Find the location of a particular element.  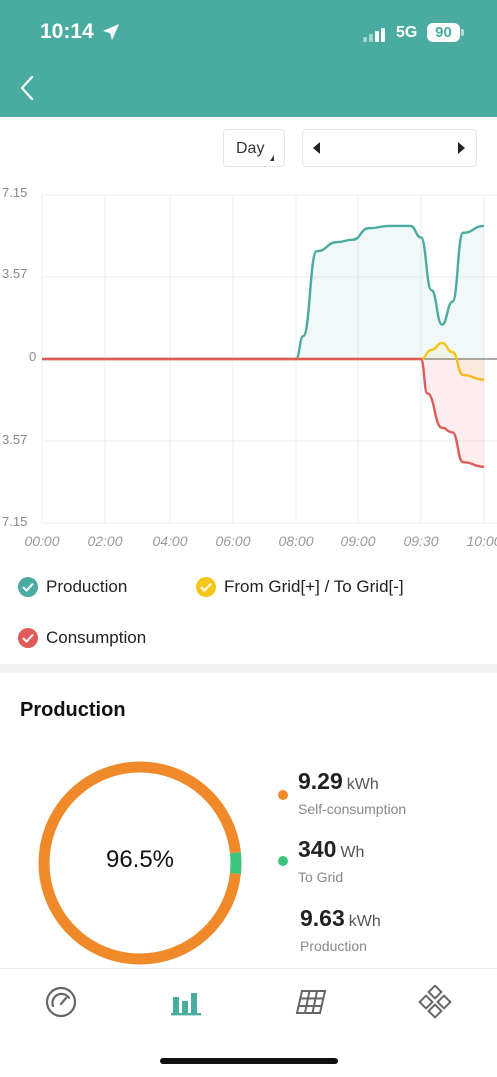

date-navigator is located at coordinates (389, 148).